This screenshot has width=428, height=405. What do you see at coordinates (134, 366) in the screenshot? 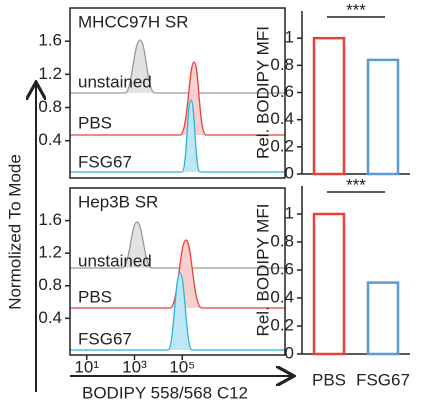
I see `x-tick-label: 10³` at bounding box center [134, 366].